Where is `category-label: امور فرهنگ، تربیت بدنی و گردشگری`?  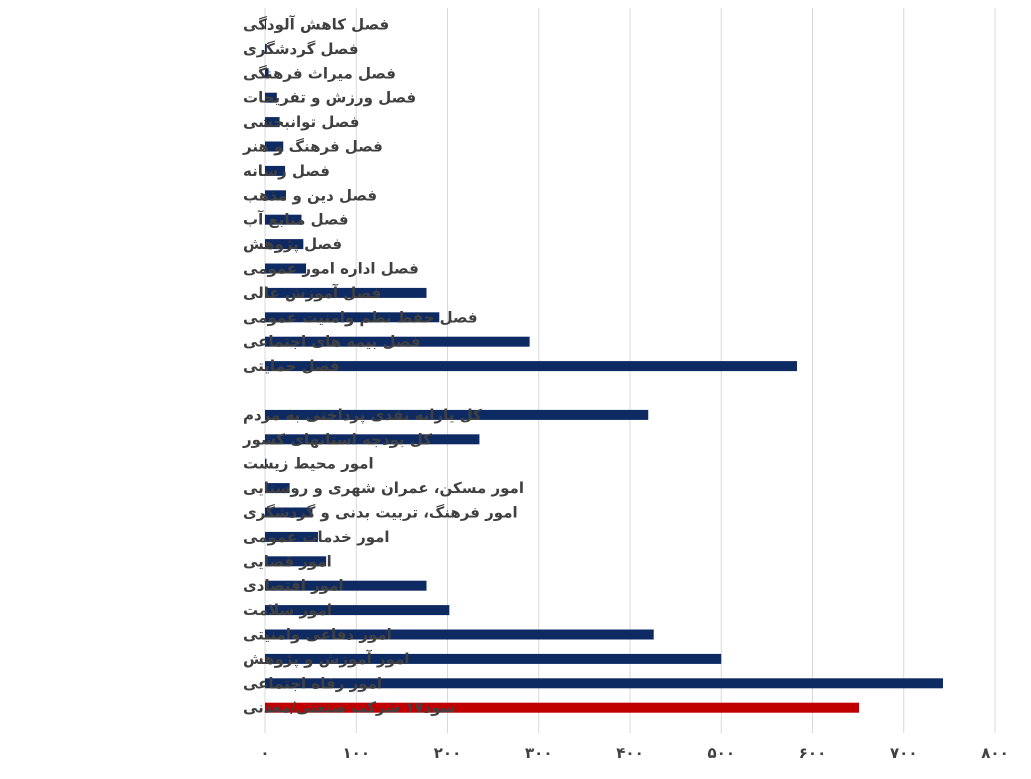
category-label: امور فرهنگ، تربیت بدنی و گردشگری is located at coordinates (380, 513).